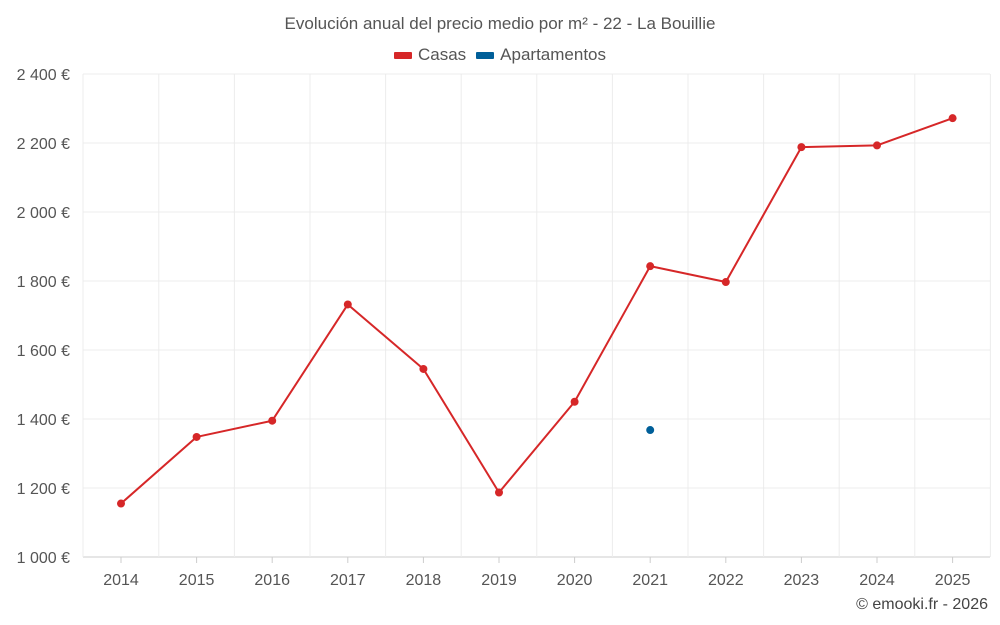  What do you see at coordinates (43, 213) in the screenshot?
I see `y-tick-label: 2 000 €` at bounding box center [43, 213].